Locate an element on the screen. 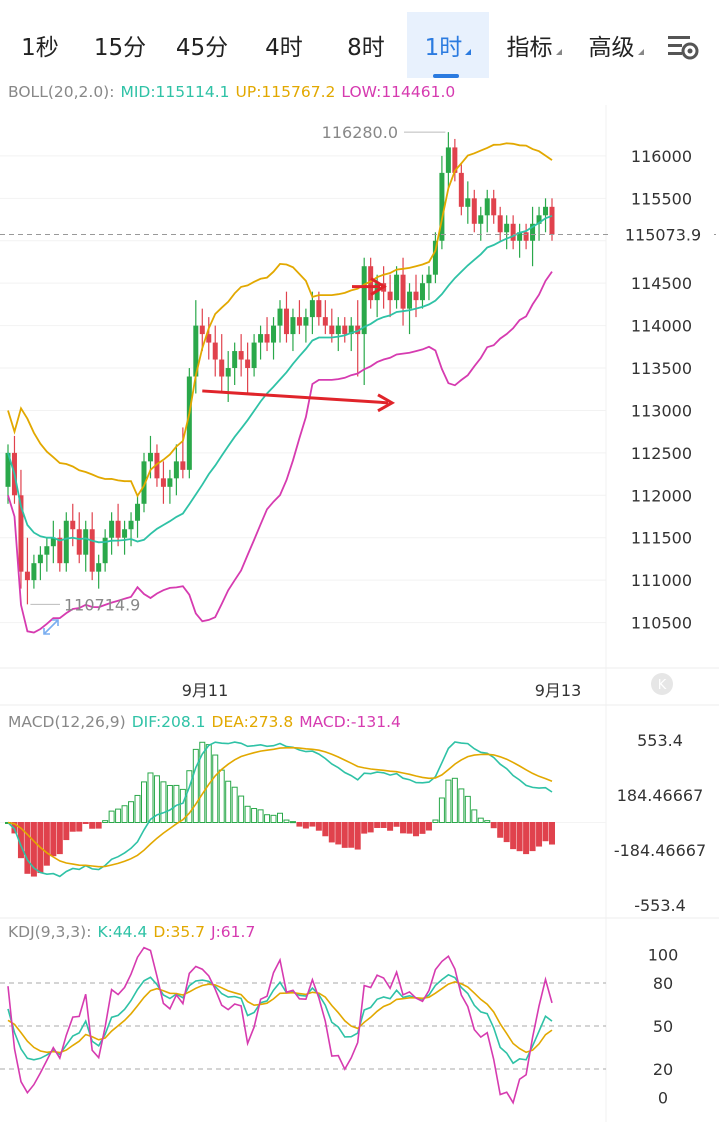 This screenshot has width=719, height=1122. tab-8时: 8时 is located at coordinates (366, 45).